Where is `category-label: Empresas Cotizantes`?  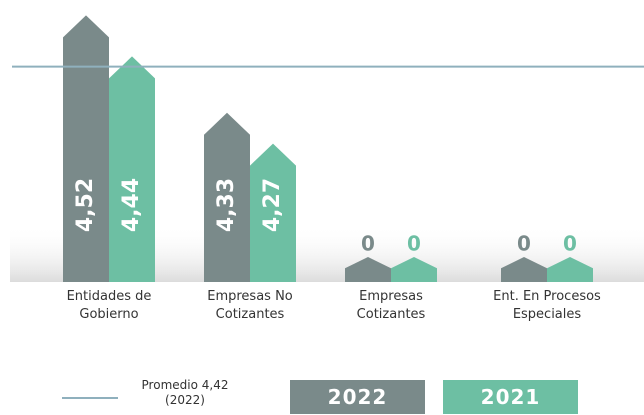 category-label: Empresas Cotizantes is located at coordinates (391, 305).